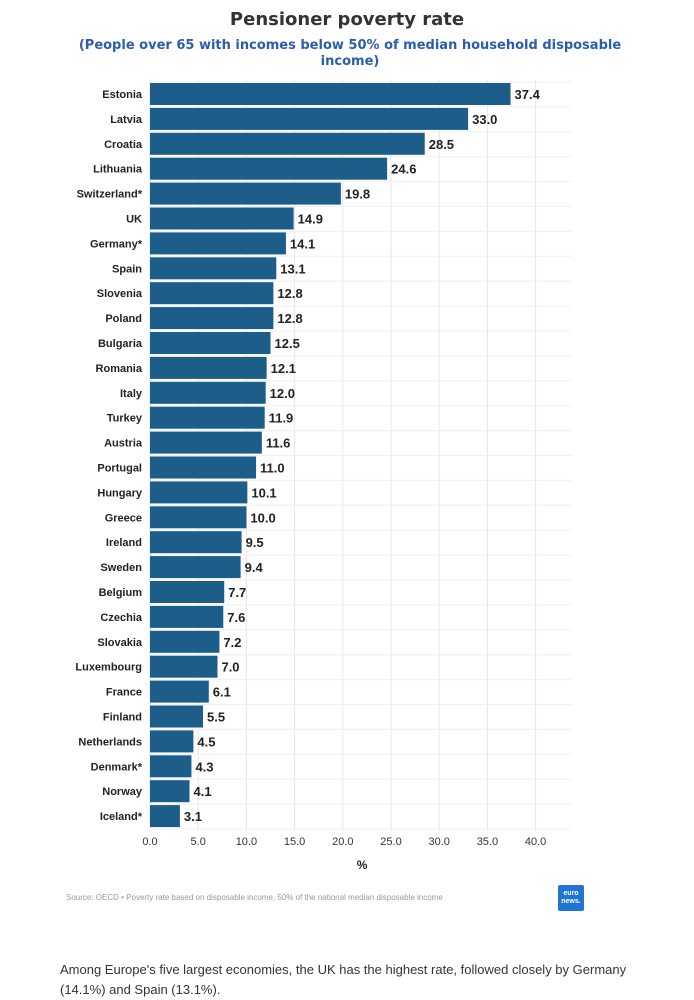 This screenshot has height=1000, width=694. I want to click on value-label: 7.6, so click(236, 617).